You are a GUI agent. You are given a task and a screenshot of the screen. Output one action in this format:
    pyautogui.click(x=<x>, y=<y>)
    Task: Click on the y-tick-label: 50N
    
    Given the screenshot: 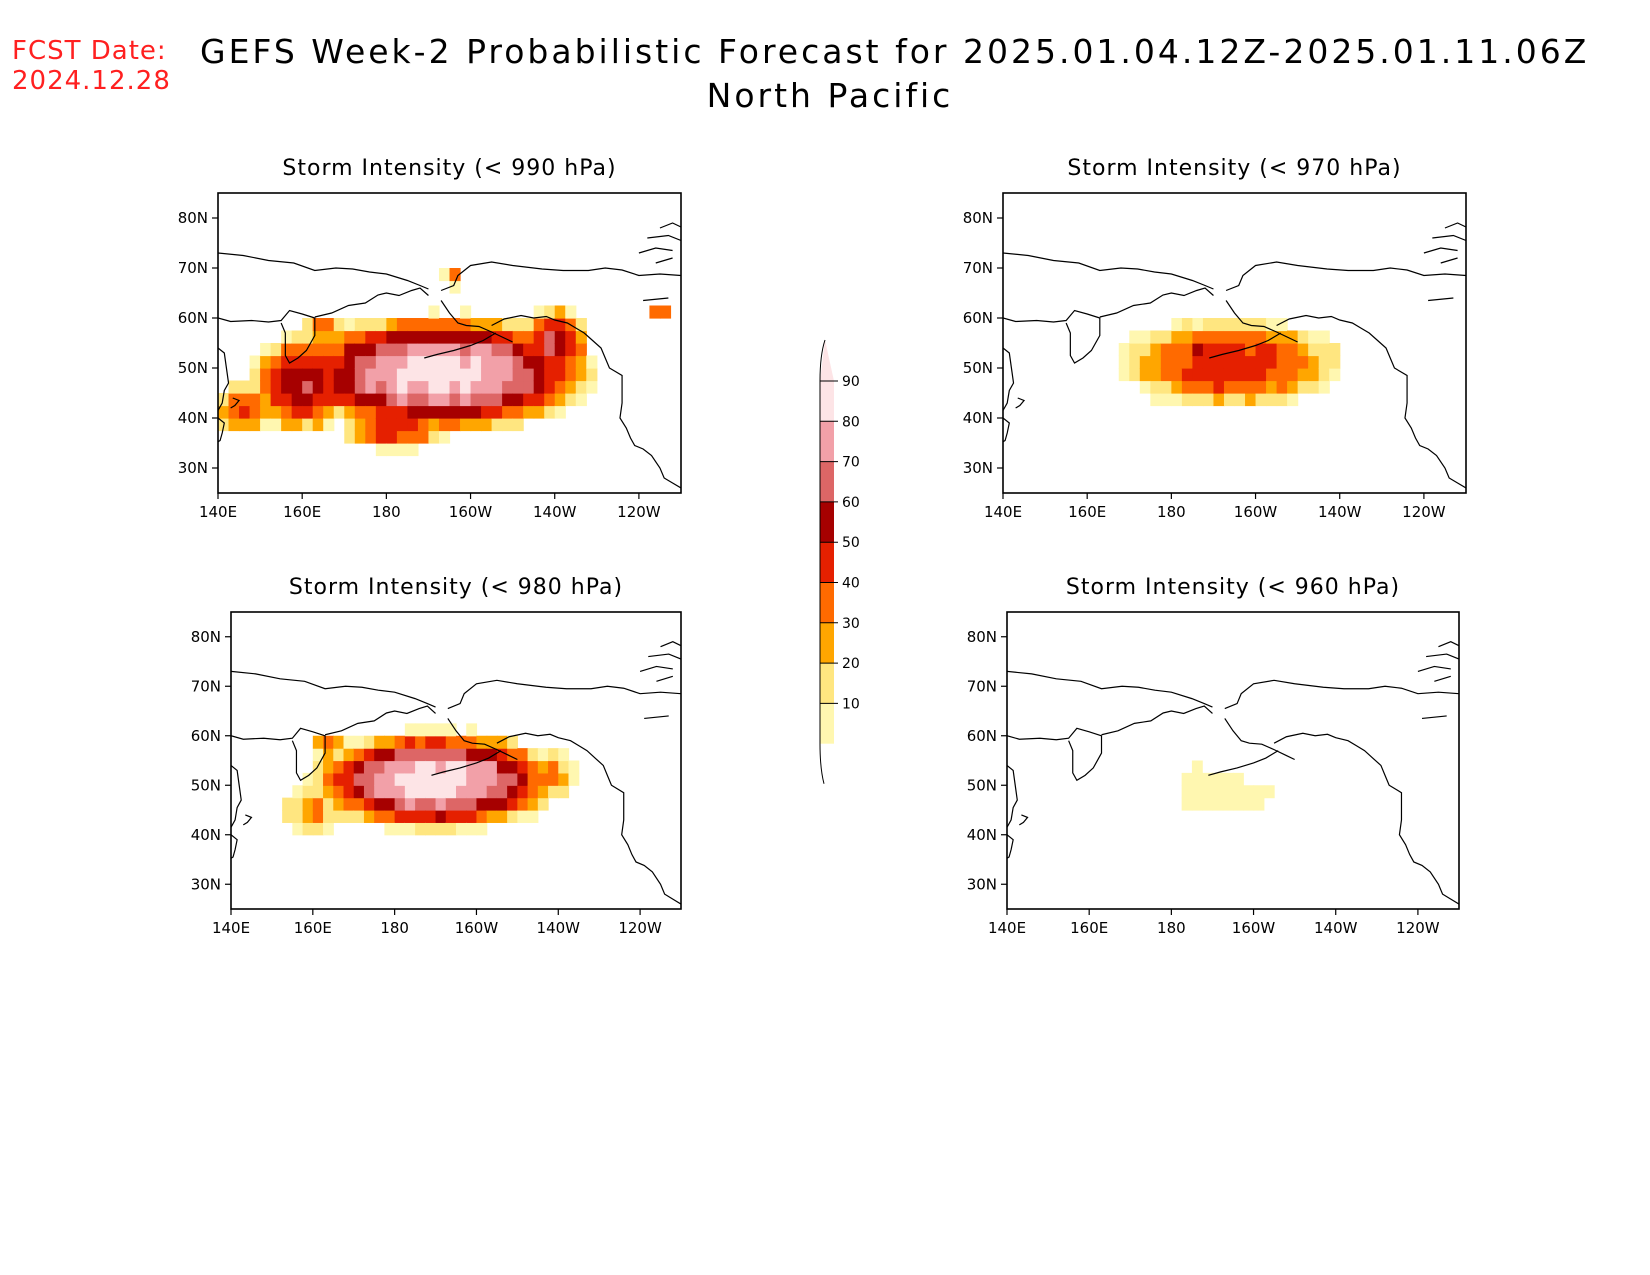 What is the action you would take?
    pyautogui.click(x=978, y=368)
    